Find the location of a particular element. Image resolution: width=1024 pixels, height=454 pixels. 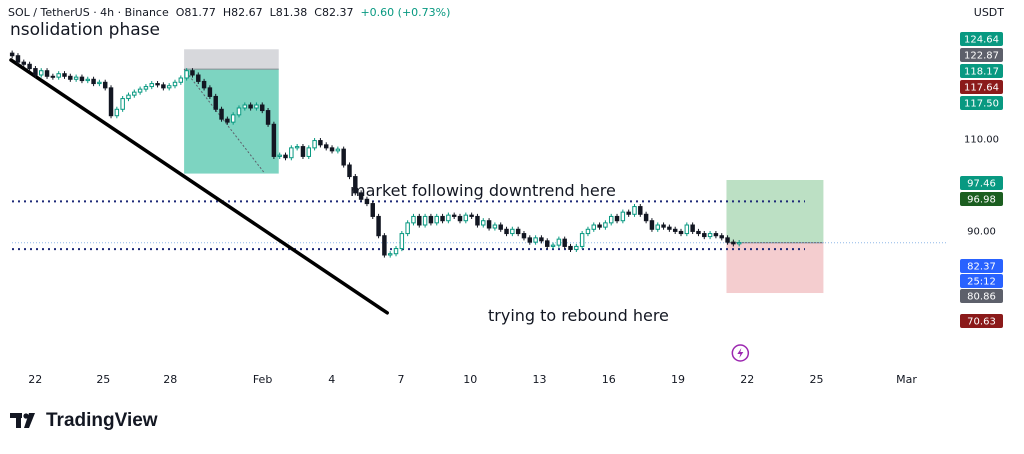

position-target-zone is located at coordinates (775, 211).